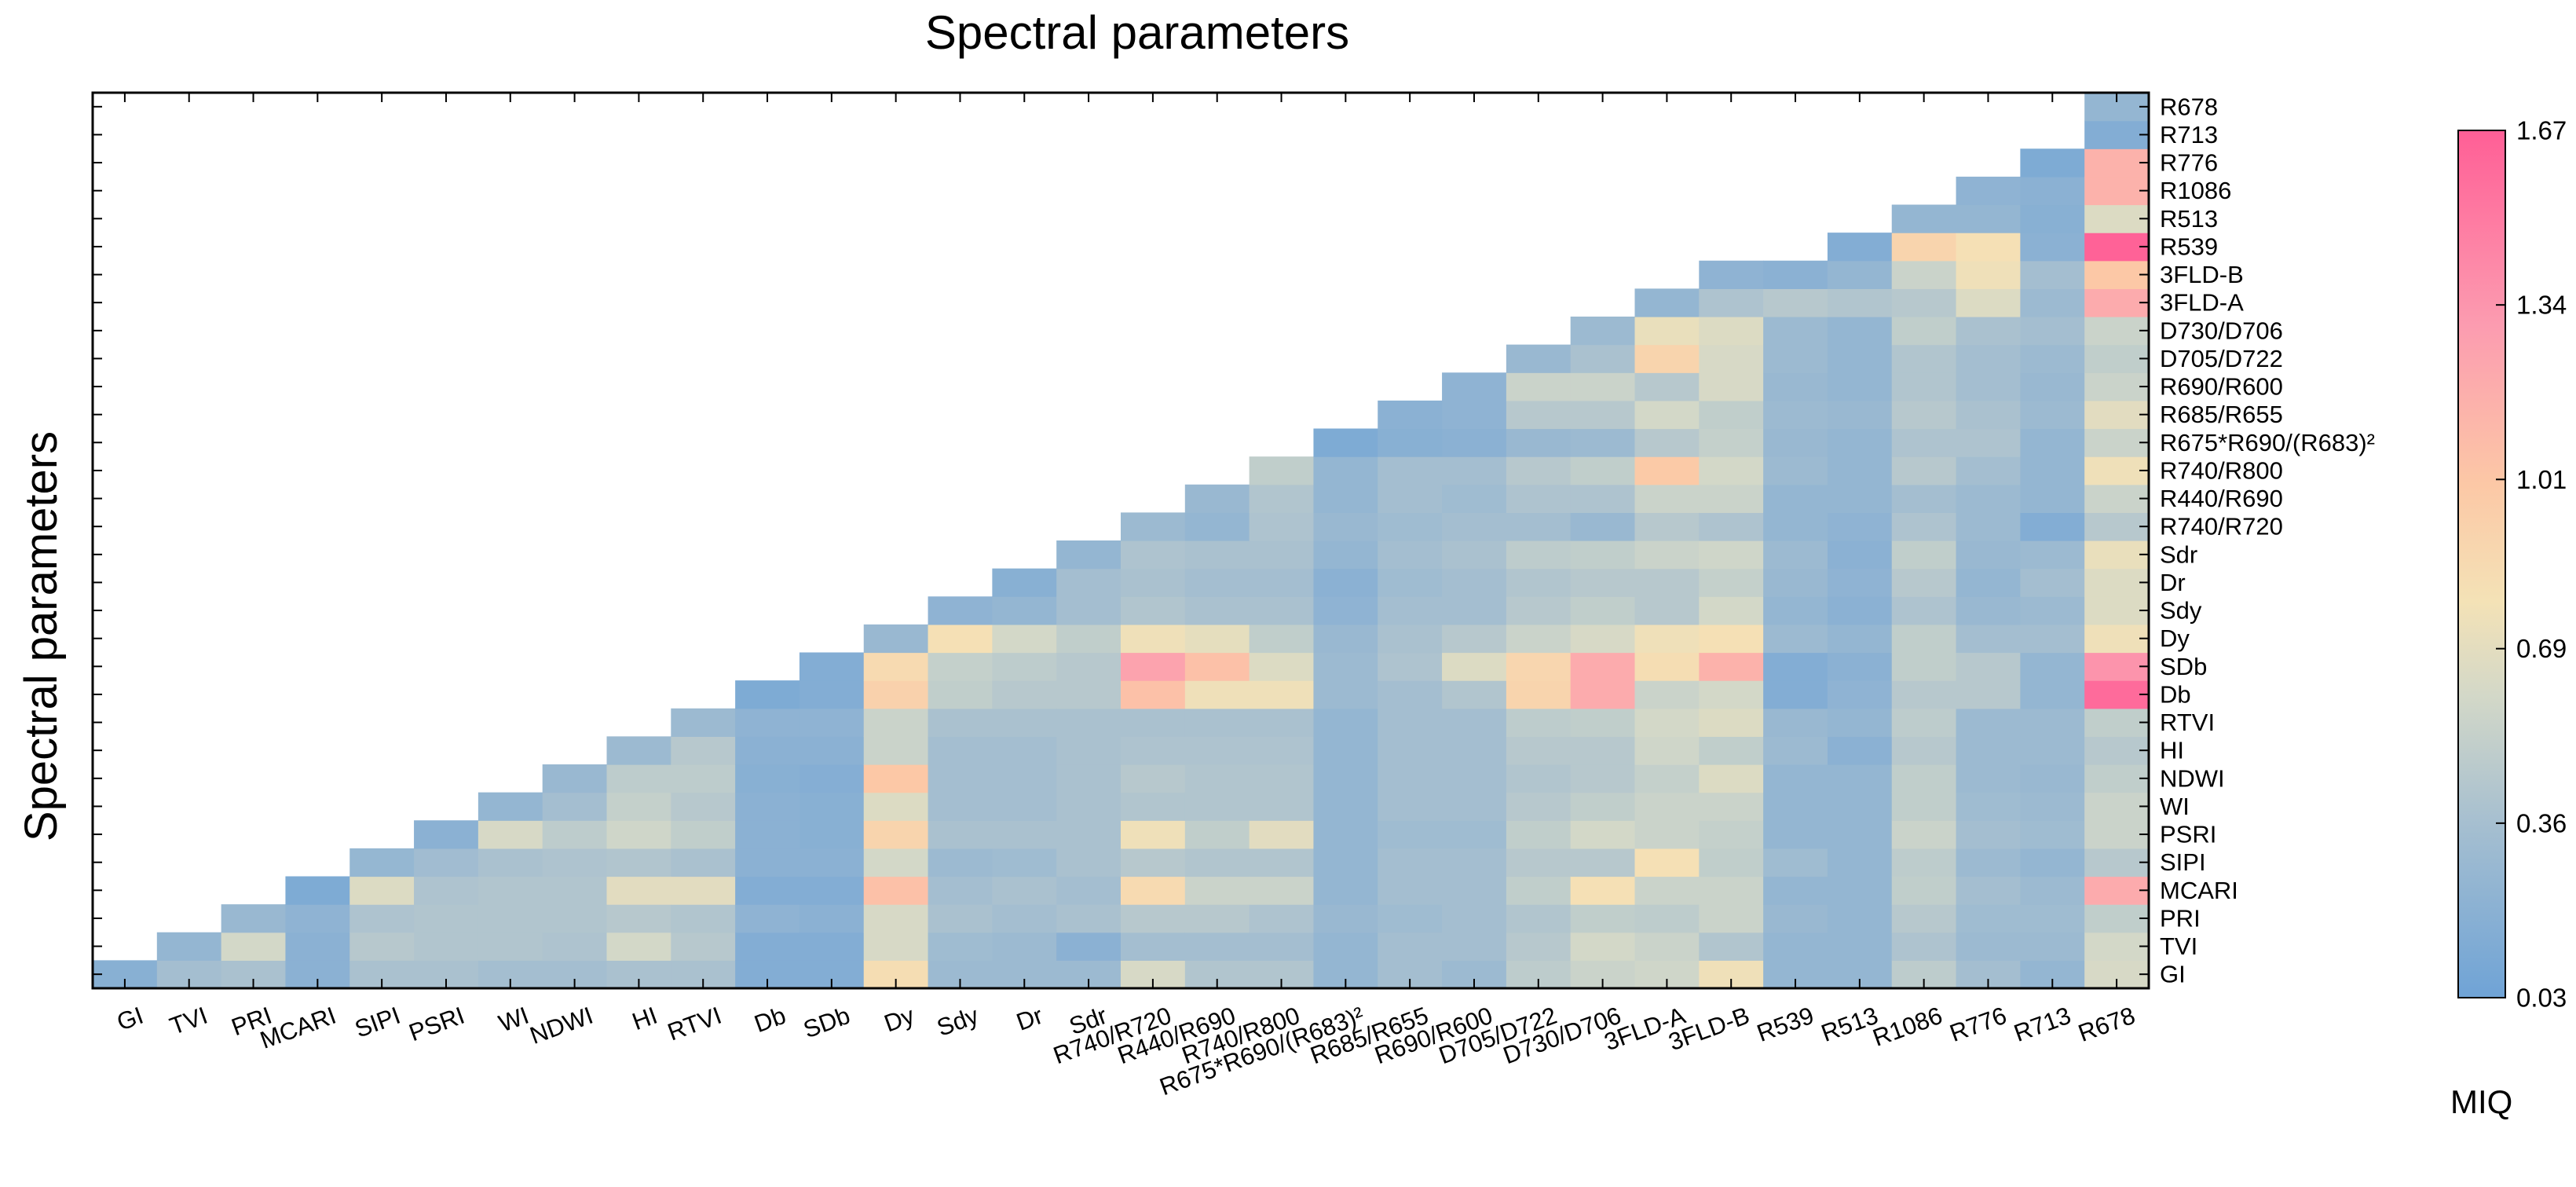 Image resolution: width=2576 pixels, height=1187 pixels. Describe the element at coordinates (2181, 611) in the screenshot. I see `y-tick-label: Sdy` at that location.